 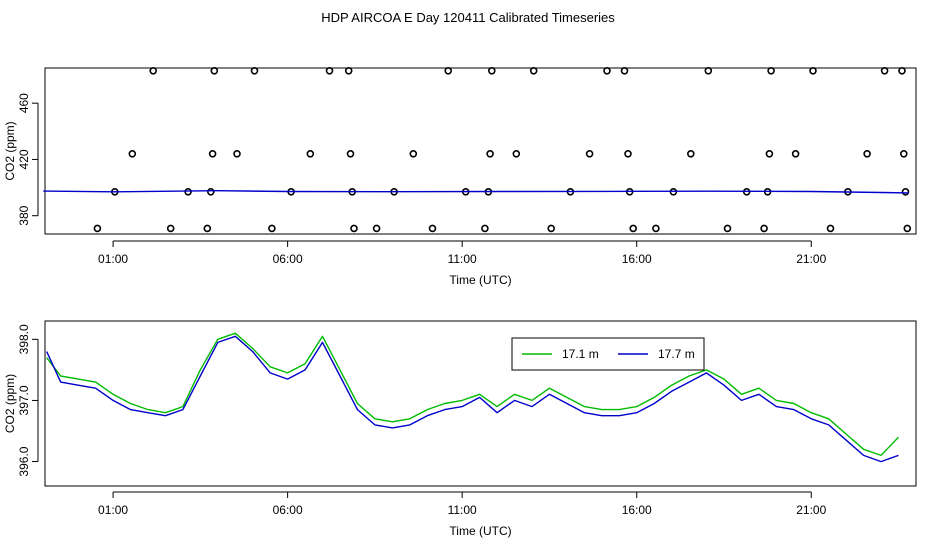 What do you see at coordinates (480, 280) in the screenshot?
I see `panel1-x-axis-label: Time (UTC)` at bounding box center [480, 280].